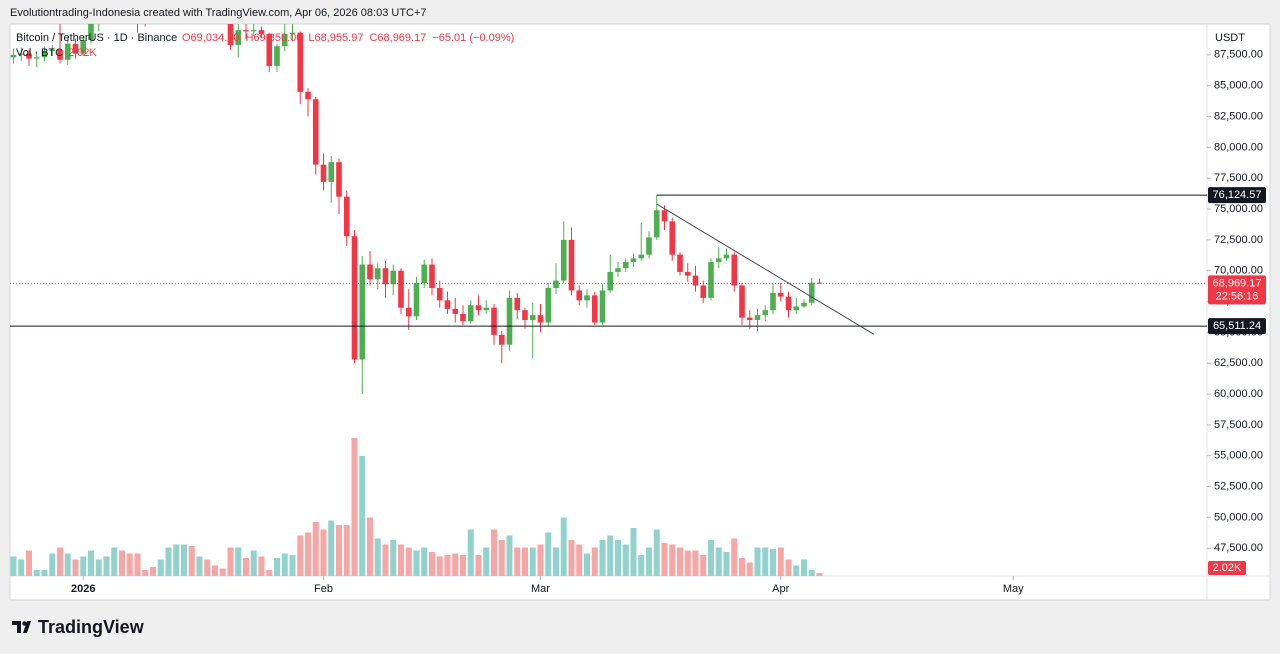 The width and height of the screenshot is (1280, 654). Describe the element at coordinates (1237, 195) in the screenshot. I see `level-label-bg` at that location.